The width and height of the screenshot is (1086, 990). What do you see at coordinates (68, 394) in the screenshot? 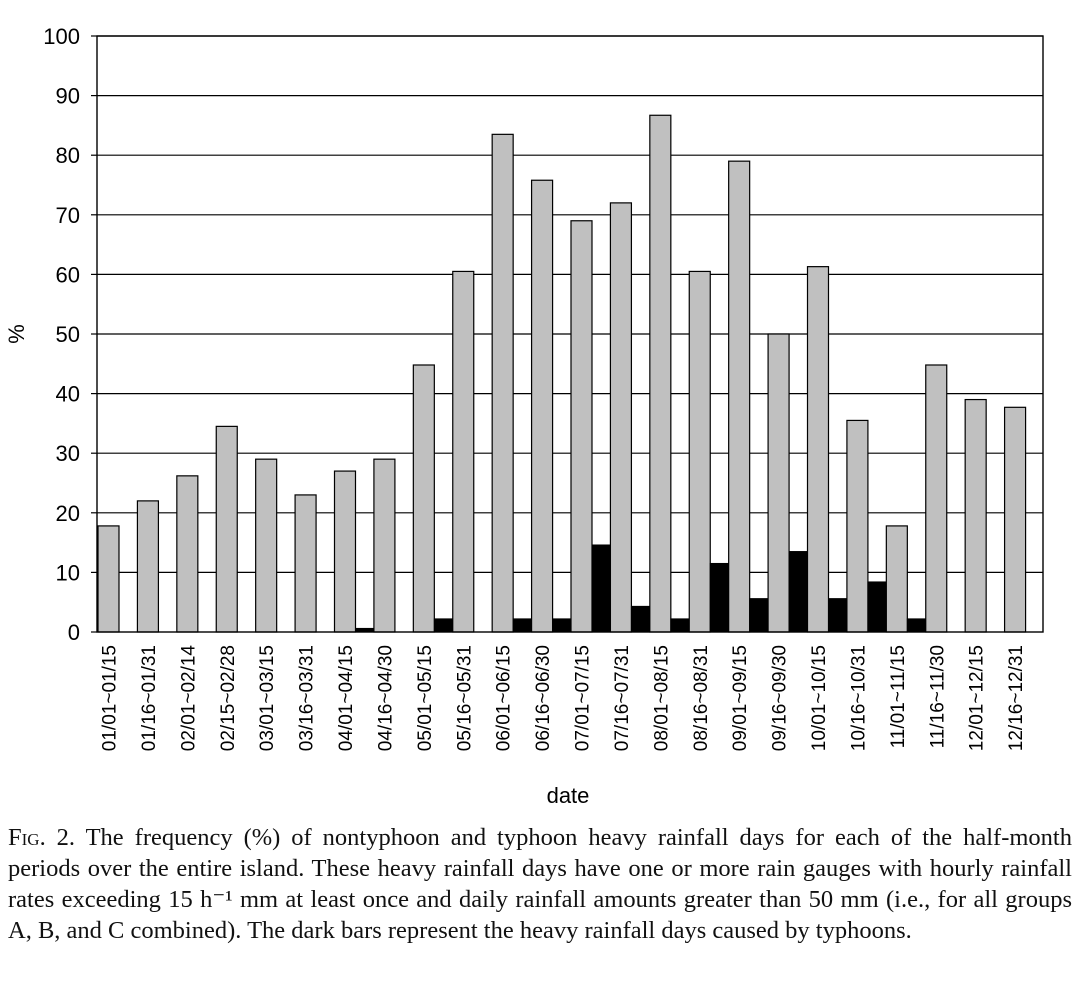
I see `y-tick-label: 40` at bounding box center [68, 394].